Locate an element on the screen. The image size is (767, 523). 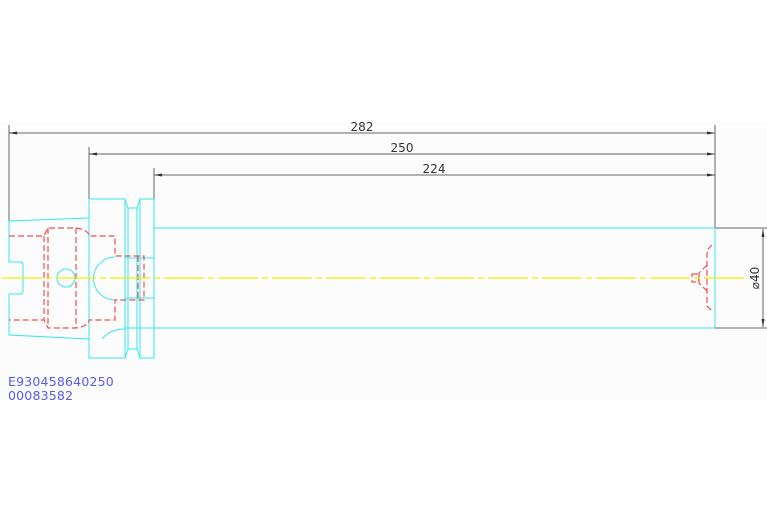
order-code: 00083582 is located at coordinates (41, 395).